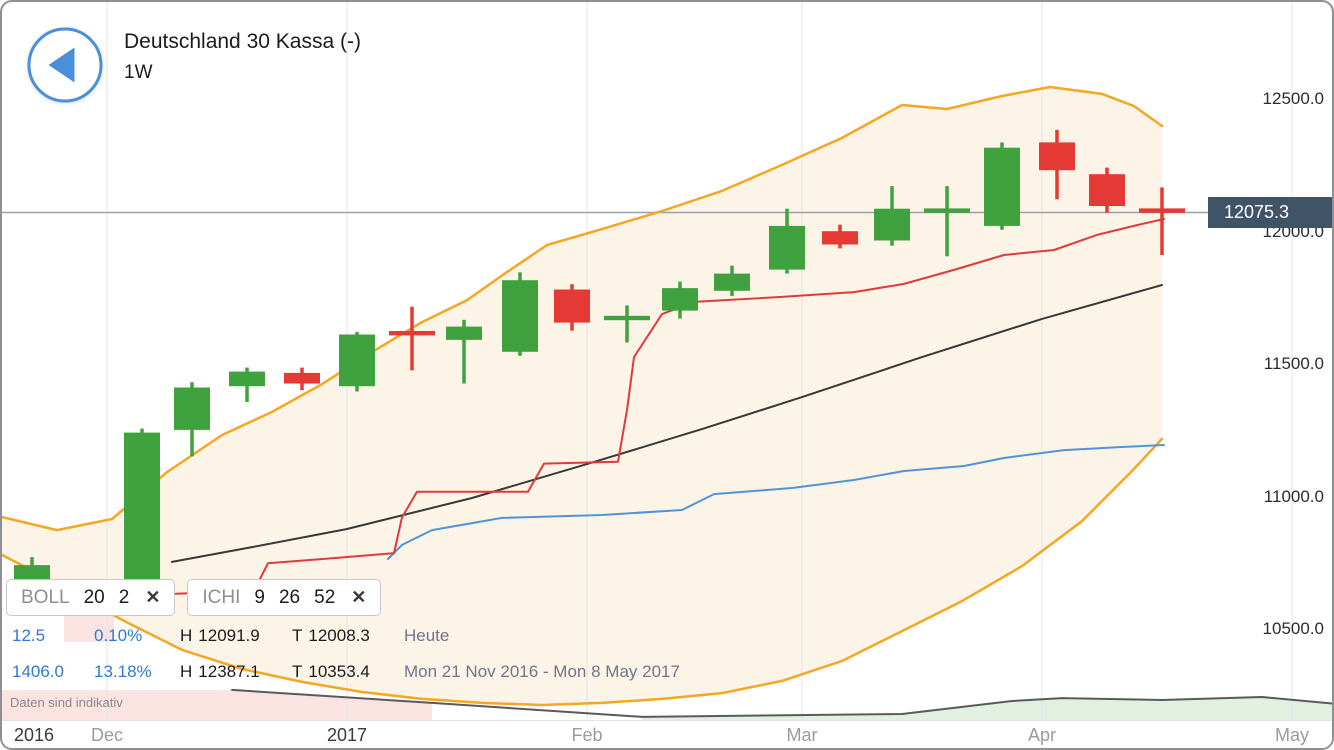  What do you see at coordinates (1293, 363) in the screenshot?
I see `price-axis-label: 11500.0` at bounding box center [1293, 363].